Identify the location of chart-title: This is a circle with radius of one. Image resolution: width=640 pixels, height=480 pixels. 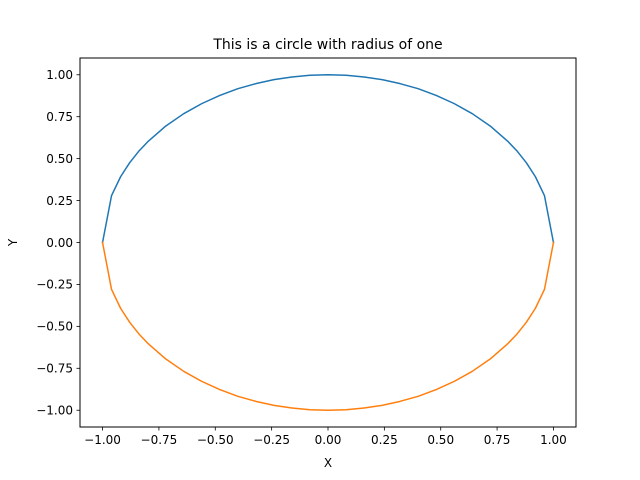
(327, 45).